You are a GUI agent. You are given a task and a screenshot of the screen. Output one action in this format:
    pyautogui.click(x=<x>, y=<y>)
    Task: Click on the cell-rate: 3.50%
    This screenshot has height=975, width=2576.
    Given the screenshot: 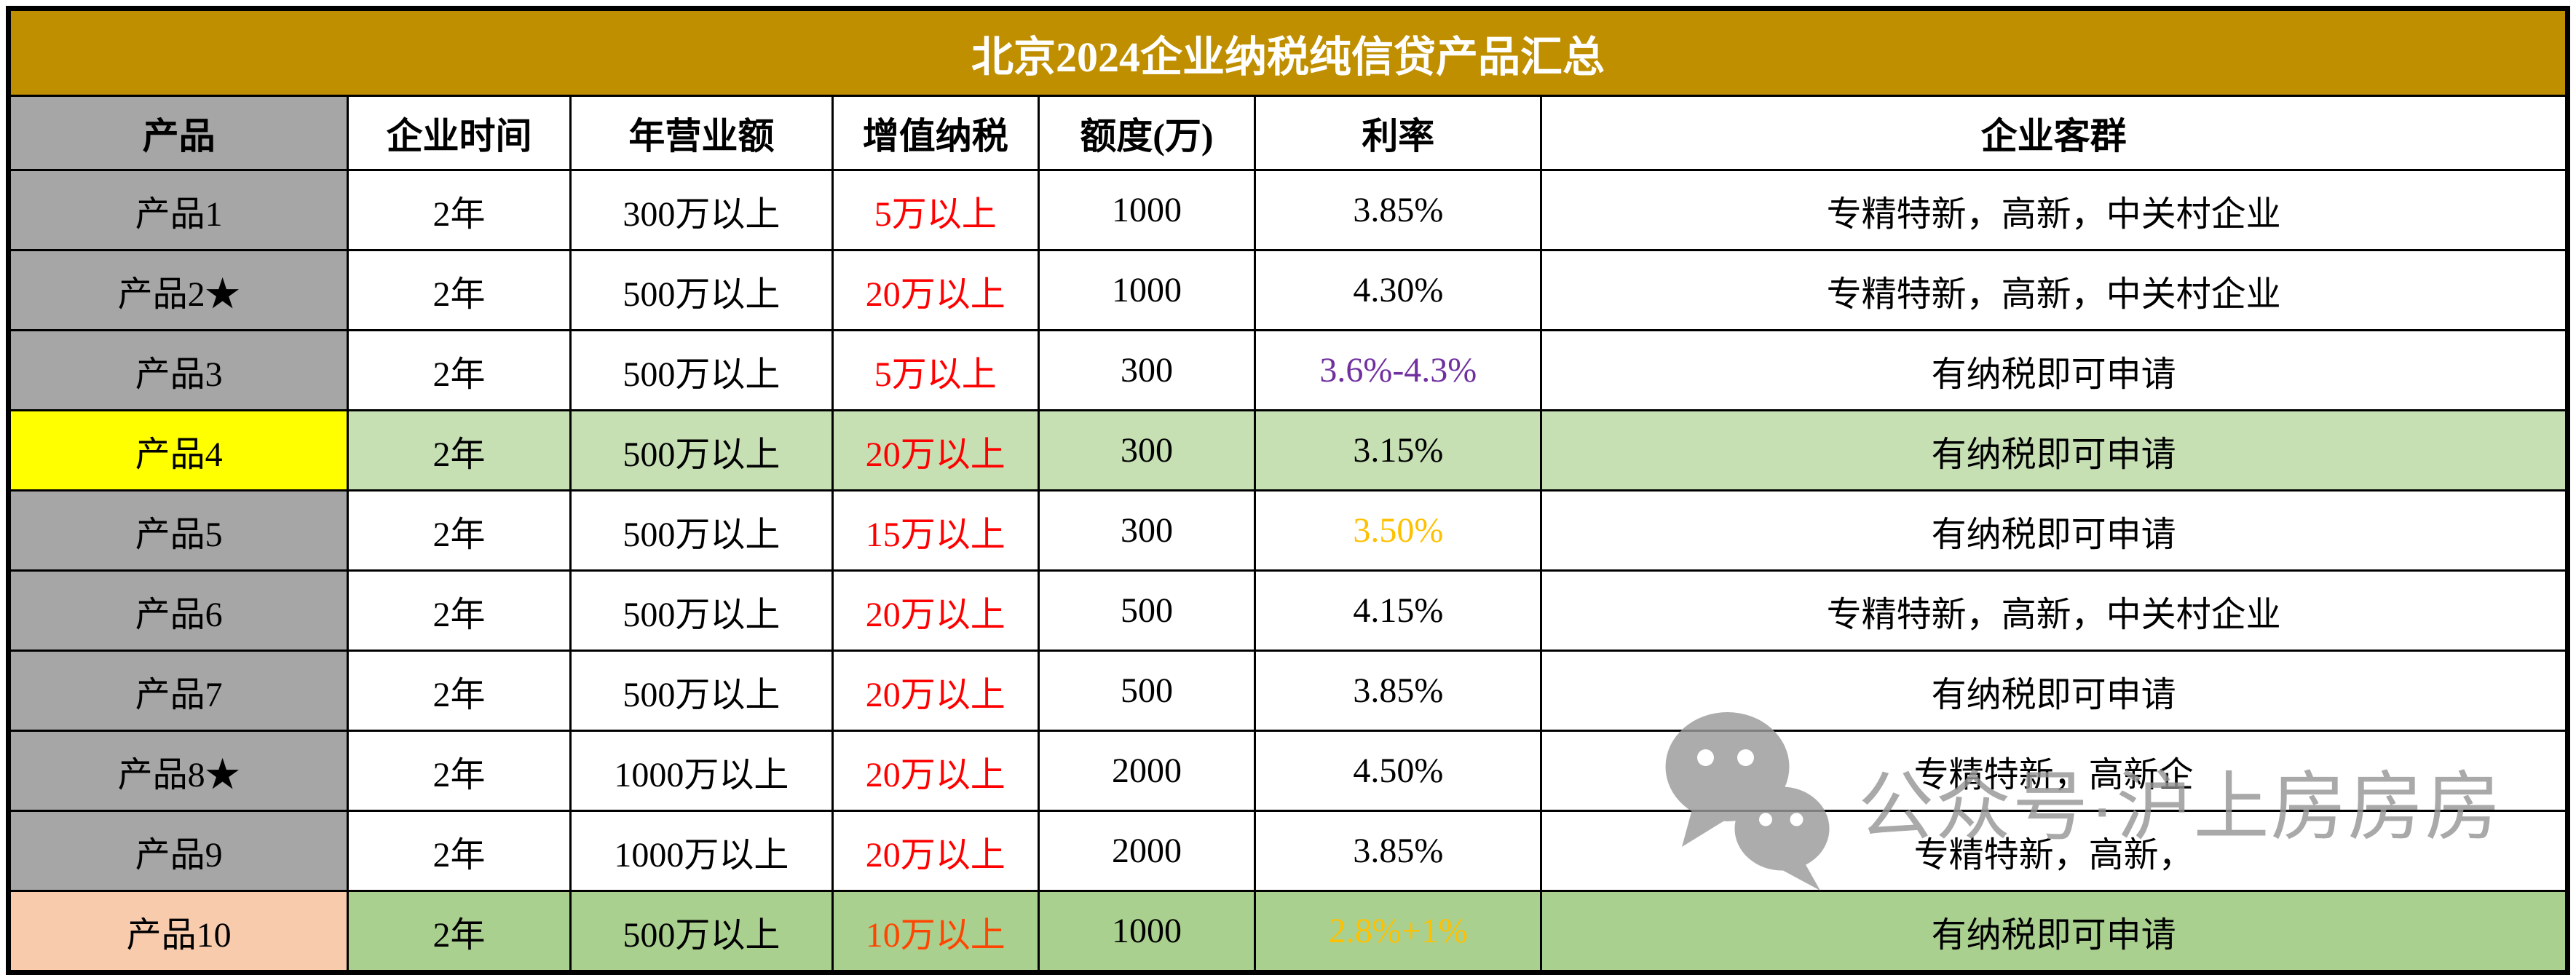 What is the action you would take?
    pyautogui.click(x=1398, y=530)
    